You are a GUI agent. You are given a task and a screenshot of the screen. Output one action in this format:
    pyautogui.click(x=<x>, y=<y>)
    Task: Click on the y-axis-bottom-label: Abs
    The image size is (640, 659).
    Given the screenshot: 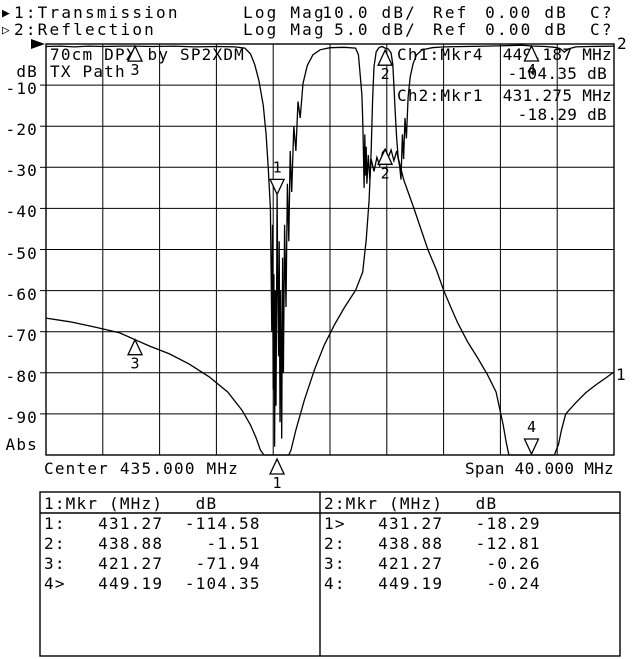 What is the action you would take?
    pyautogui.click(x=21, y=444)
    